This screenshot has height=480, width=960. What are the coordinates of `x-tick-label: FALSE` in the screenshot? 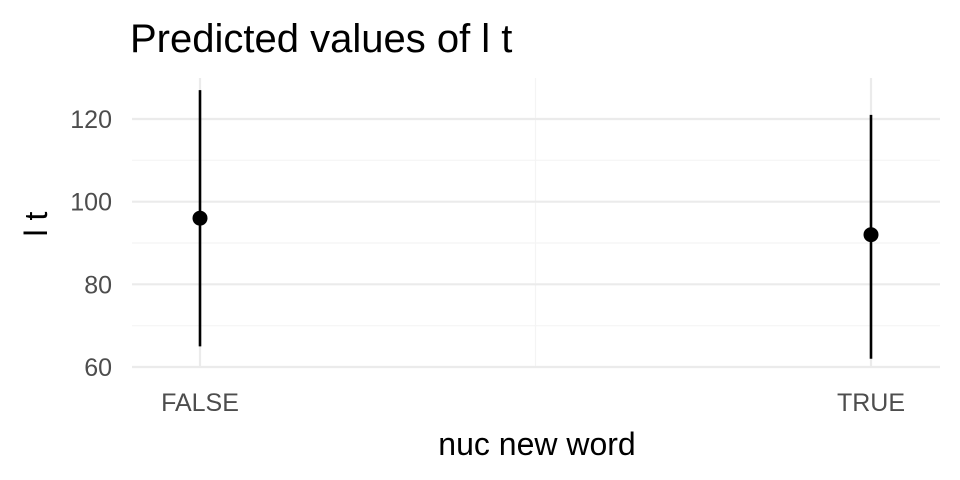 It's located at (200, 403).